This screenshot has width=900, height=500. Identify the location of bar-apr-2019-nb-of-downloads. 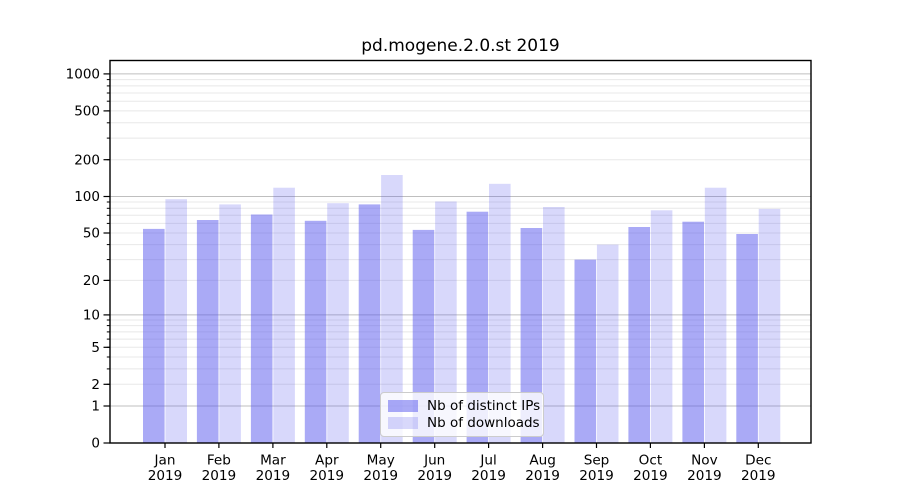
(338, 323).